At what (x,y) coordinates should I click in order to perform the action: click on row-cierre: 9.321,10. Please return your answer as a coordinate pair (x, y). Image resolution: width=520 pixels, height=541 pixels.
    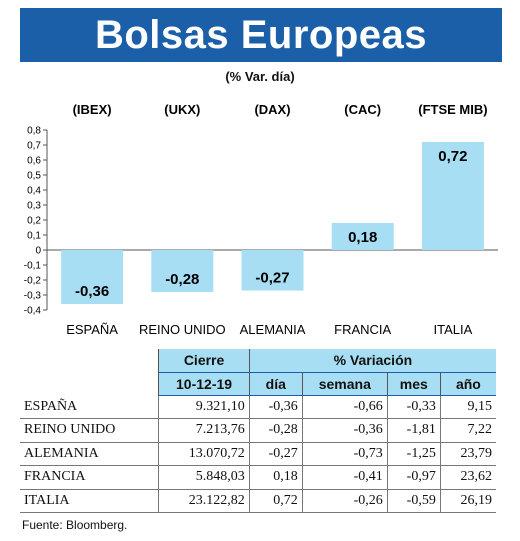
    Looking at the image, I should click on (204, 407).